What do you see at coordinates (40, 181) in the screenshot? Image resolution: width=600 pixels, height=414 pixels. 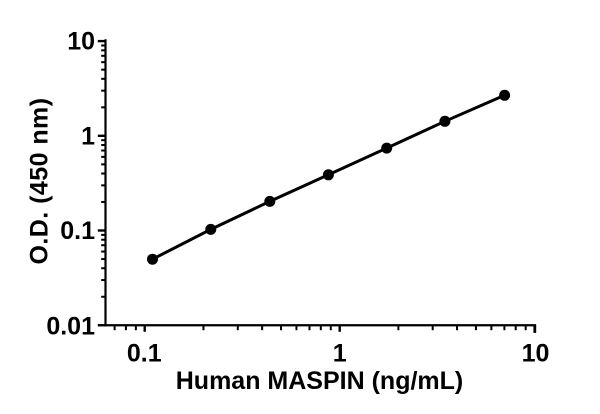 I see `svg-text: O.D. (450 nm)` at bounding box center [40, 181].